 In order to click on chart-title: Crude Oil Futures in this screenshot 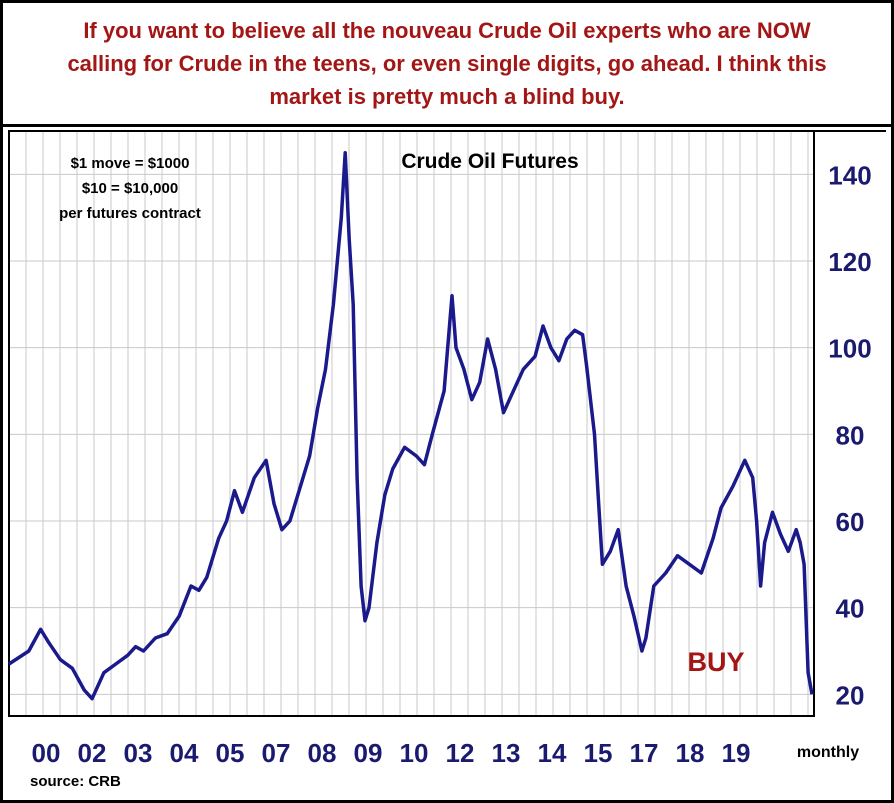, I will do `click(489, 161)`.